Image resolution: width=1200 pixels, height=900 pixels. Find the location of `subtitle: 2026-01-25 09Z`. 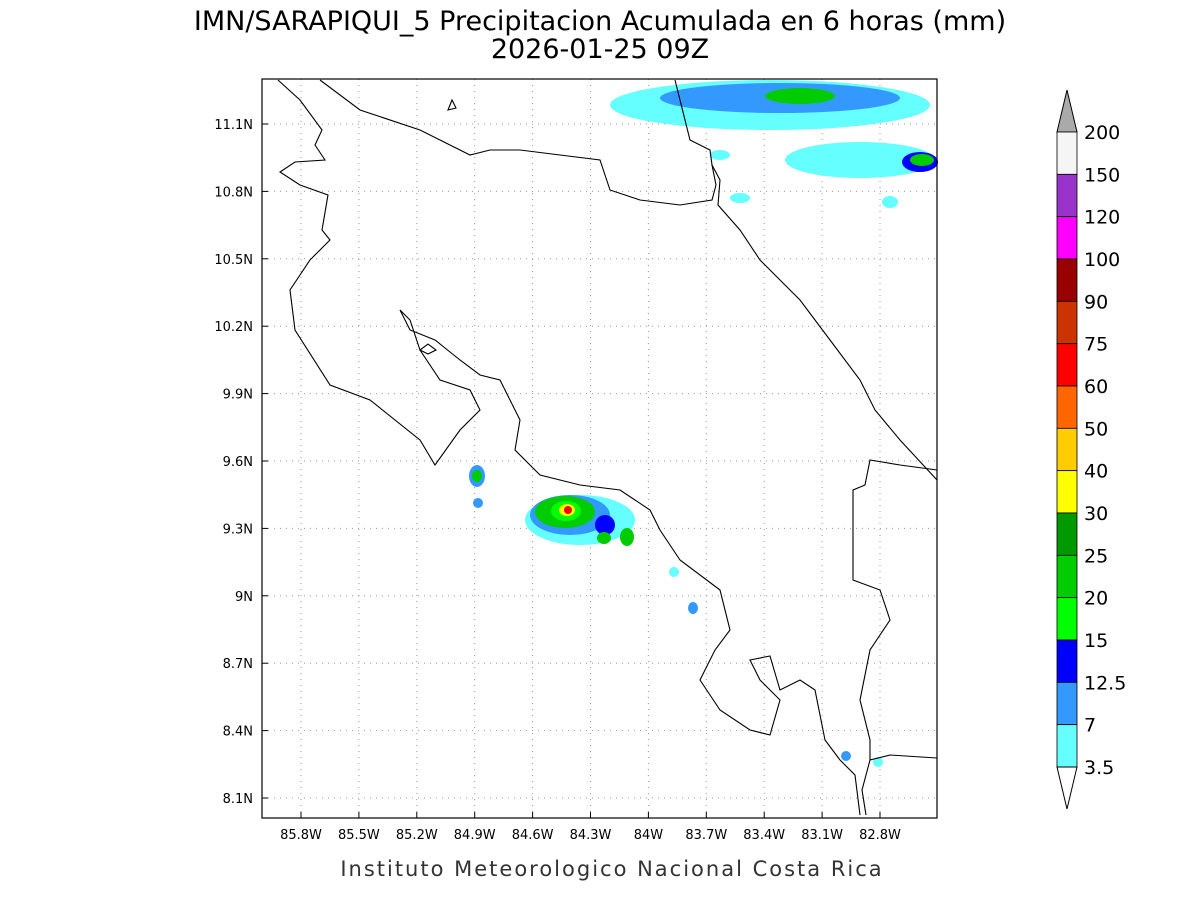

subtitle: 2026-01-25 09Z is located at coordinates (600, 49).